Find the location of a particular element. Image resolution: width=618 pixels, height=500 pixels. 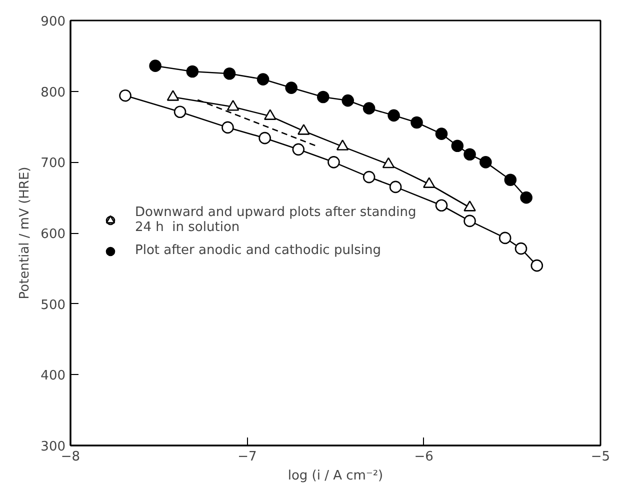

y-tick-label: 600 is located at coordinates (53, 234).